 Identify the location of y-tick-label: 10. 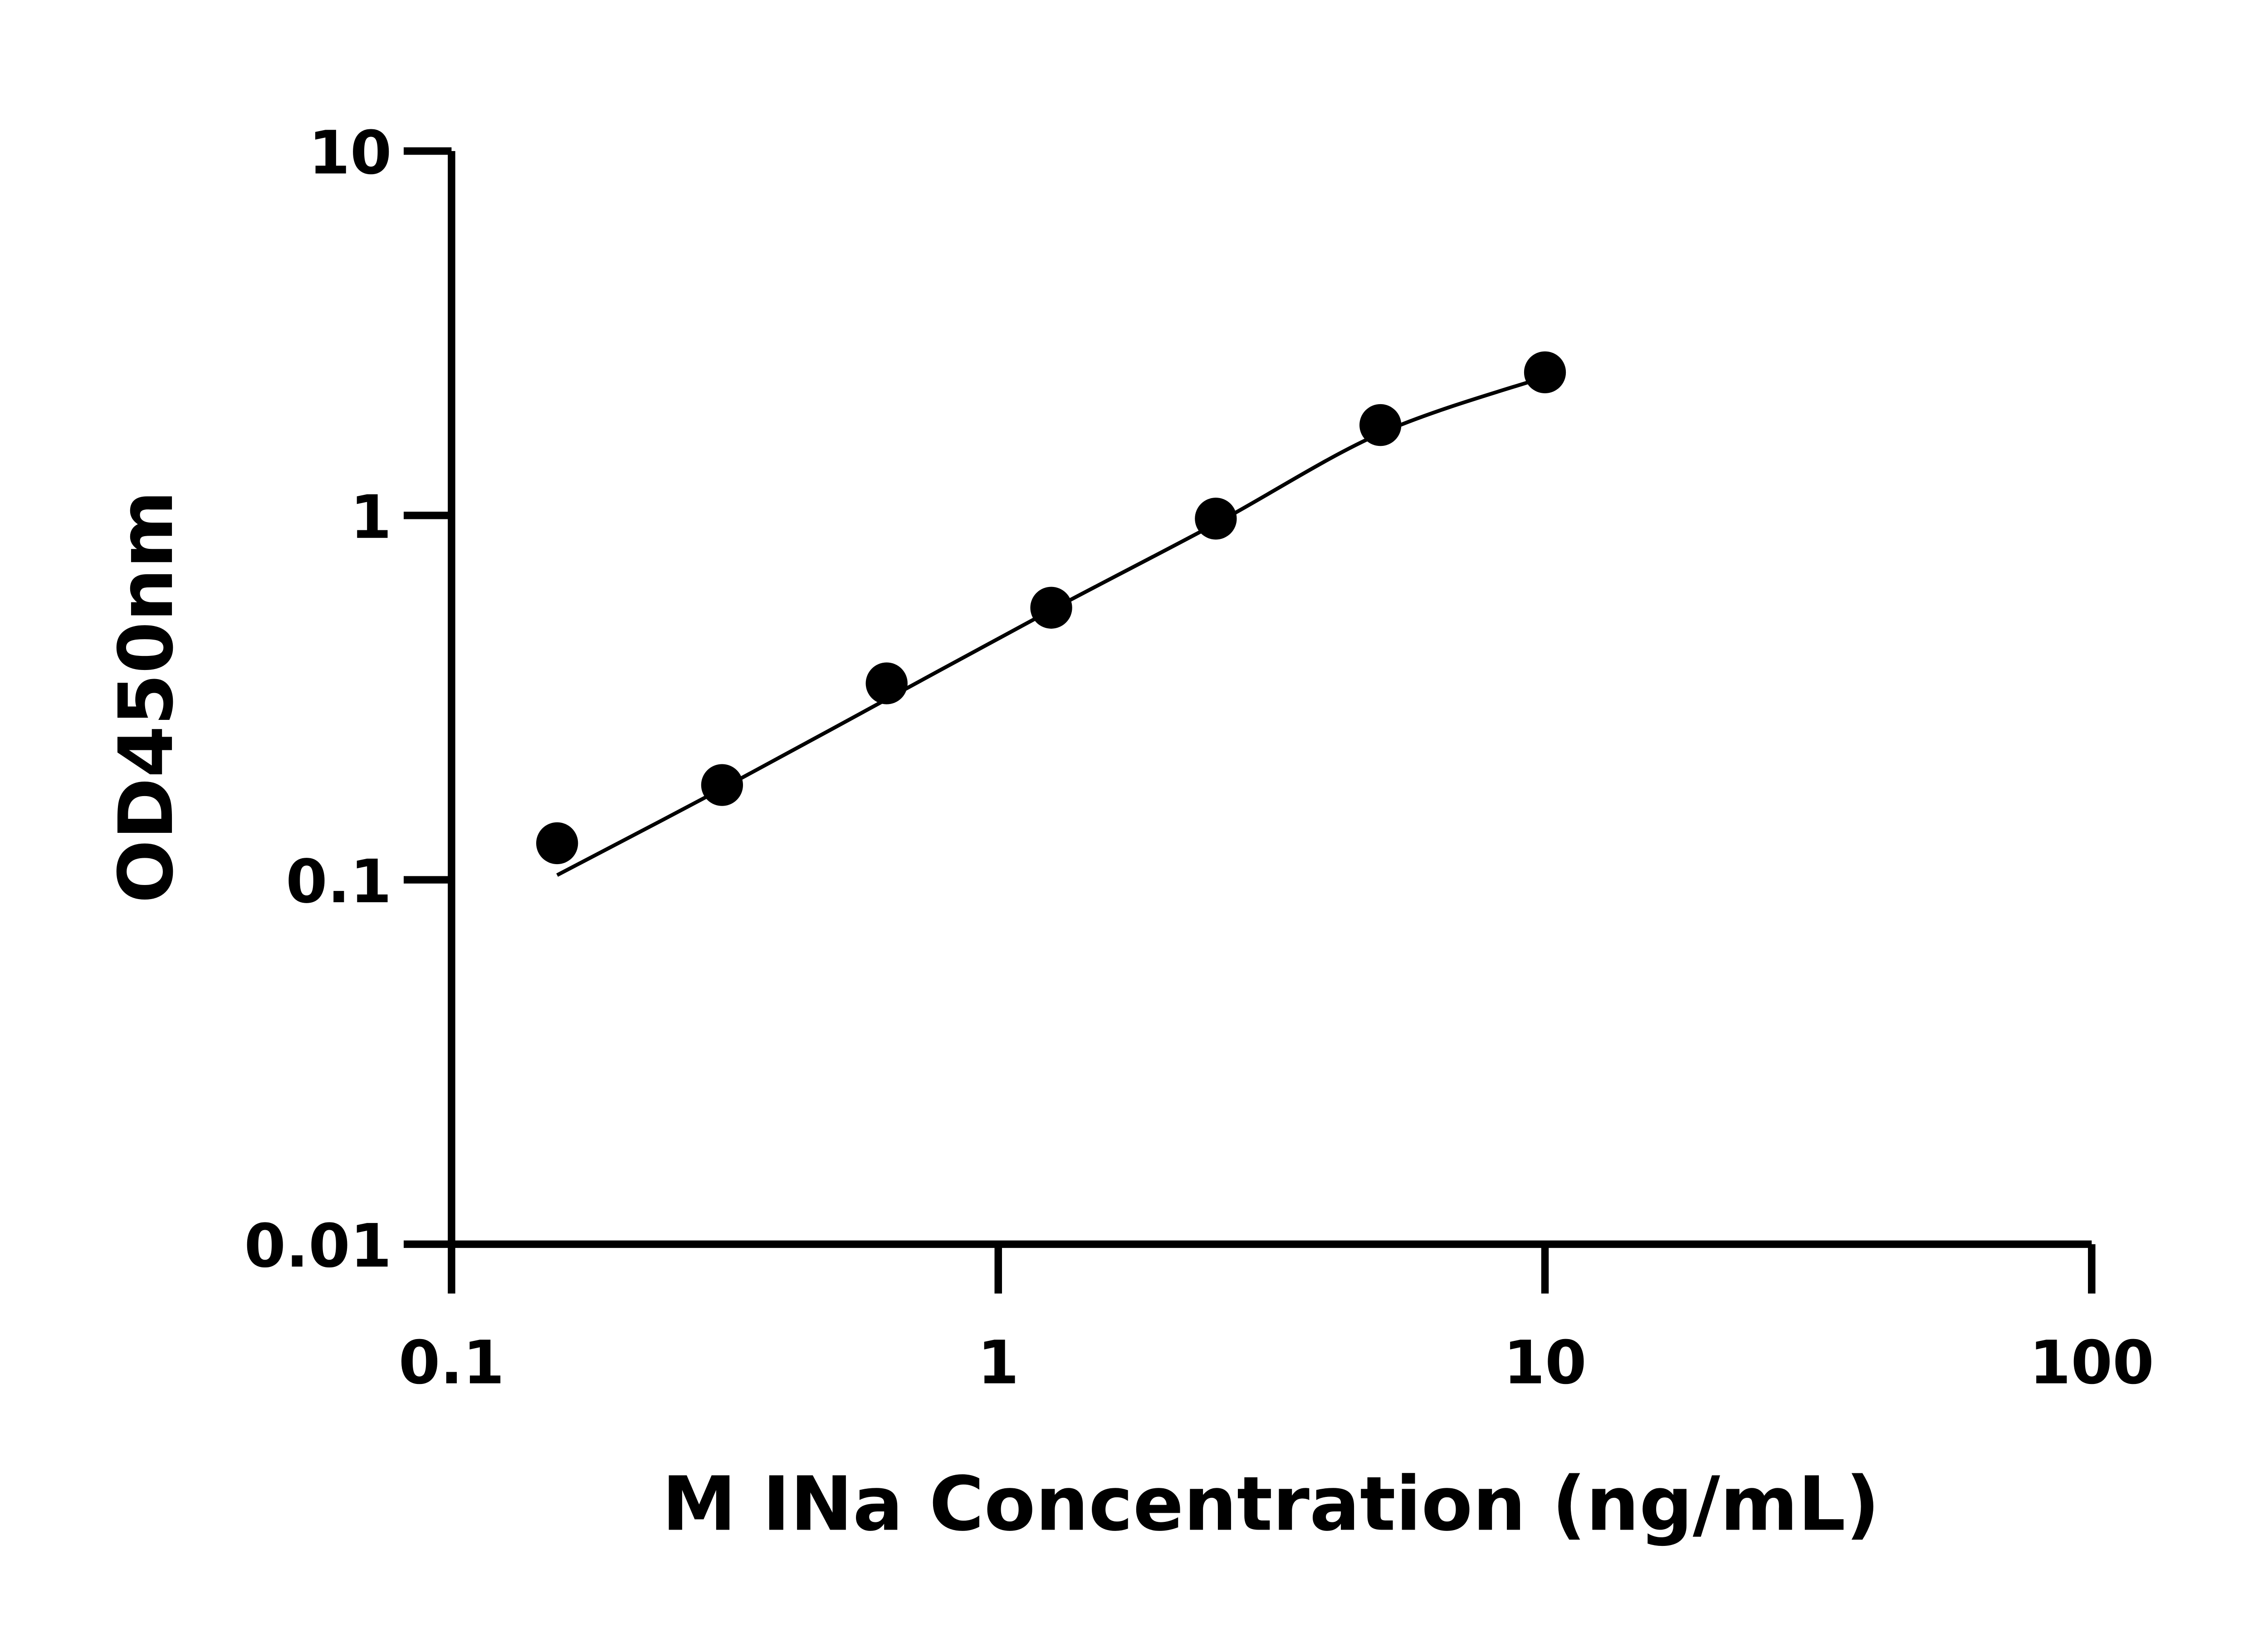
(350, 153).